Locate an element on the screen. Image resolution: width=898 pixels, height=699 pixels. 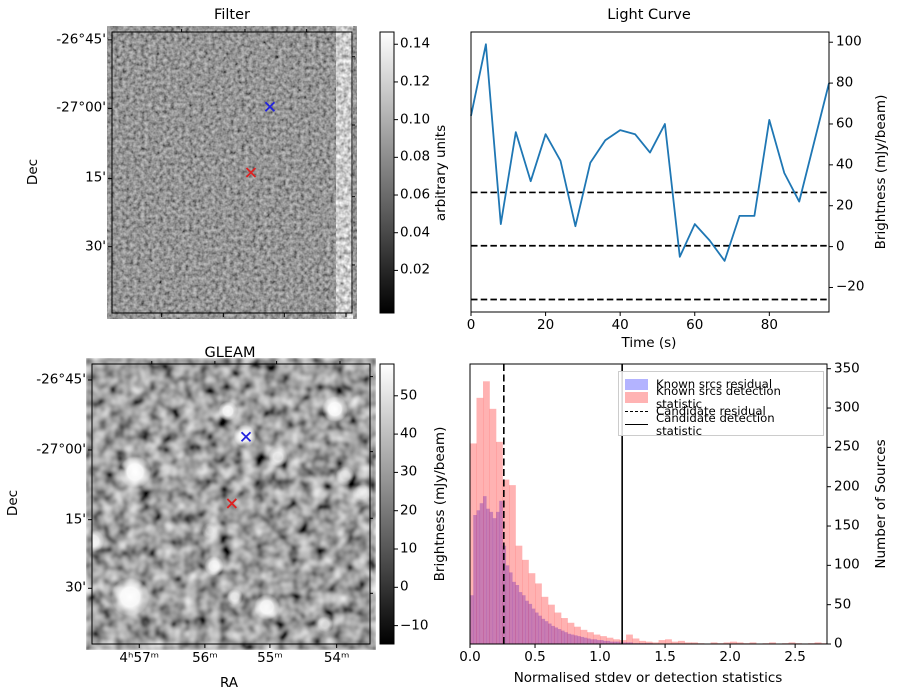
legend-item-candidate-residual: Candidate residual is located at coordinates (721, 411).